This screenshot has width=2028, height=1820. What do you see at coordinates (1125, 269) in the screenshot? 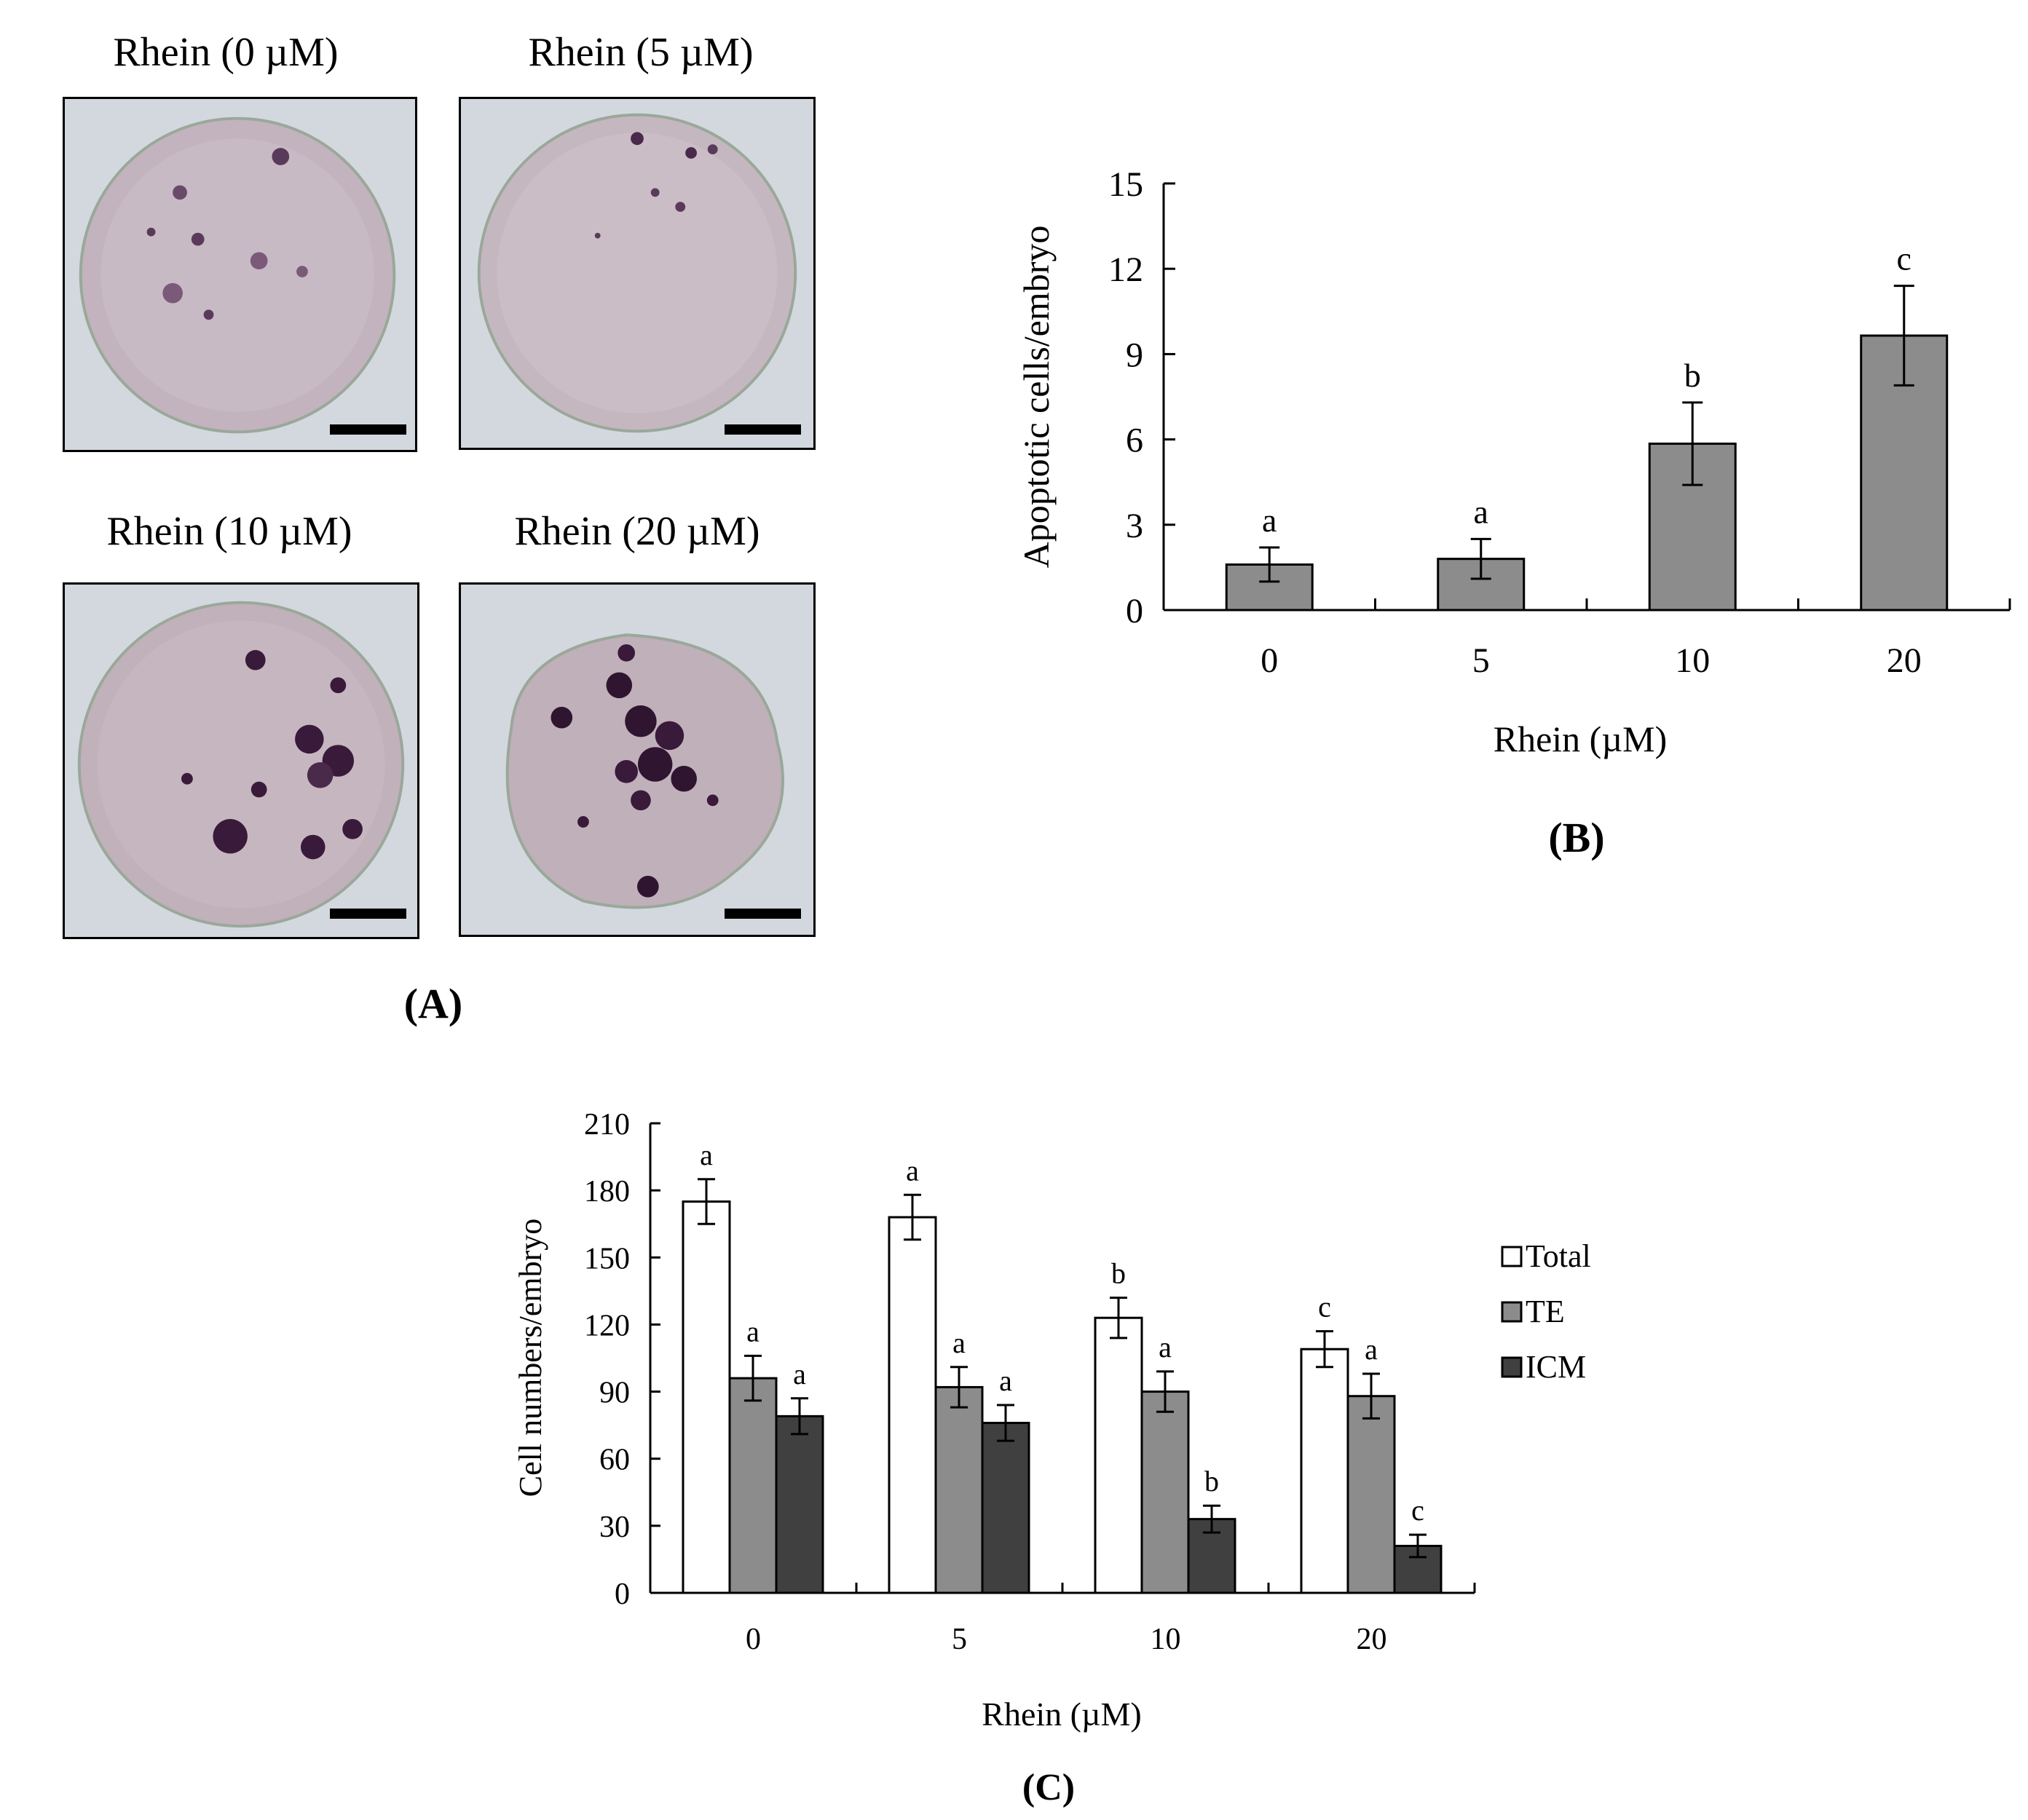
I see `y-tick-label: 12` at bounding box center [1125, 269].